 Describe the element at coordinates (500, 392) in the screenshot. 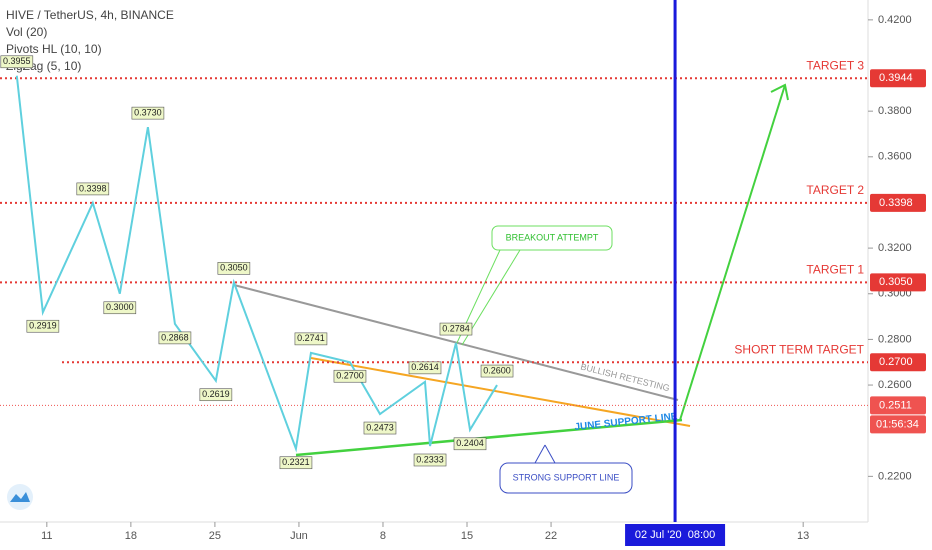

I see `orange-trend-line` at that location.